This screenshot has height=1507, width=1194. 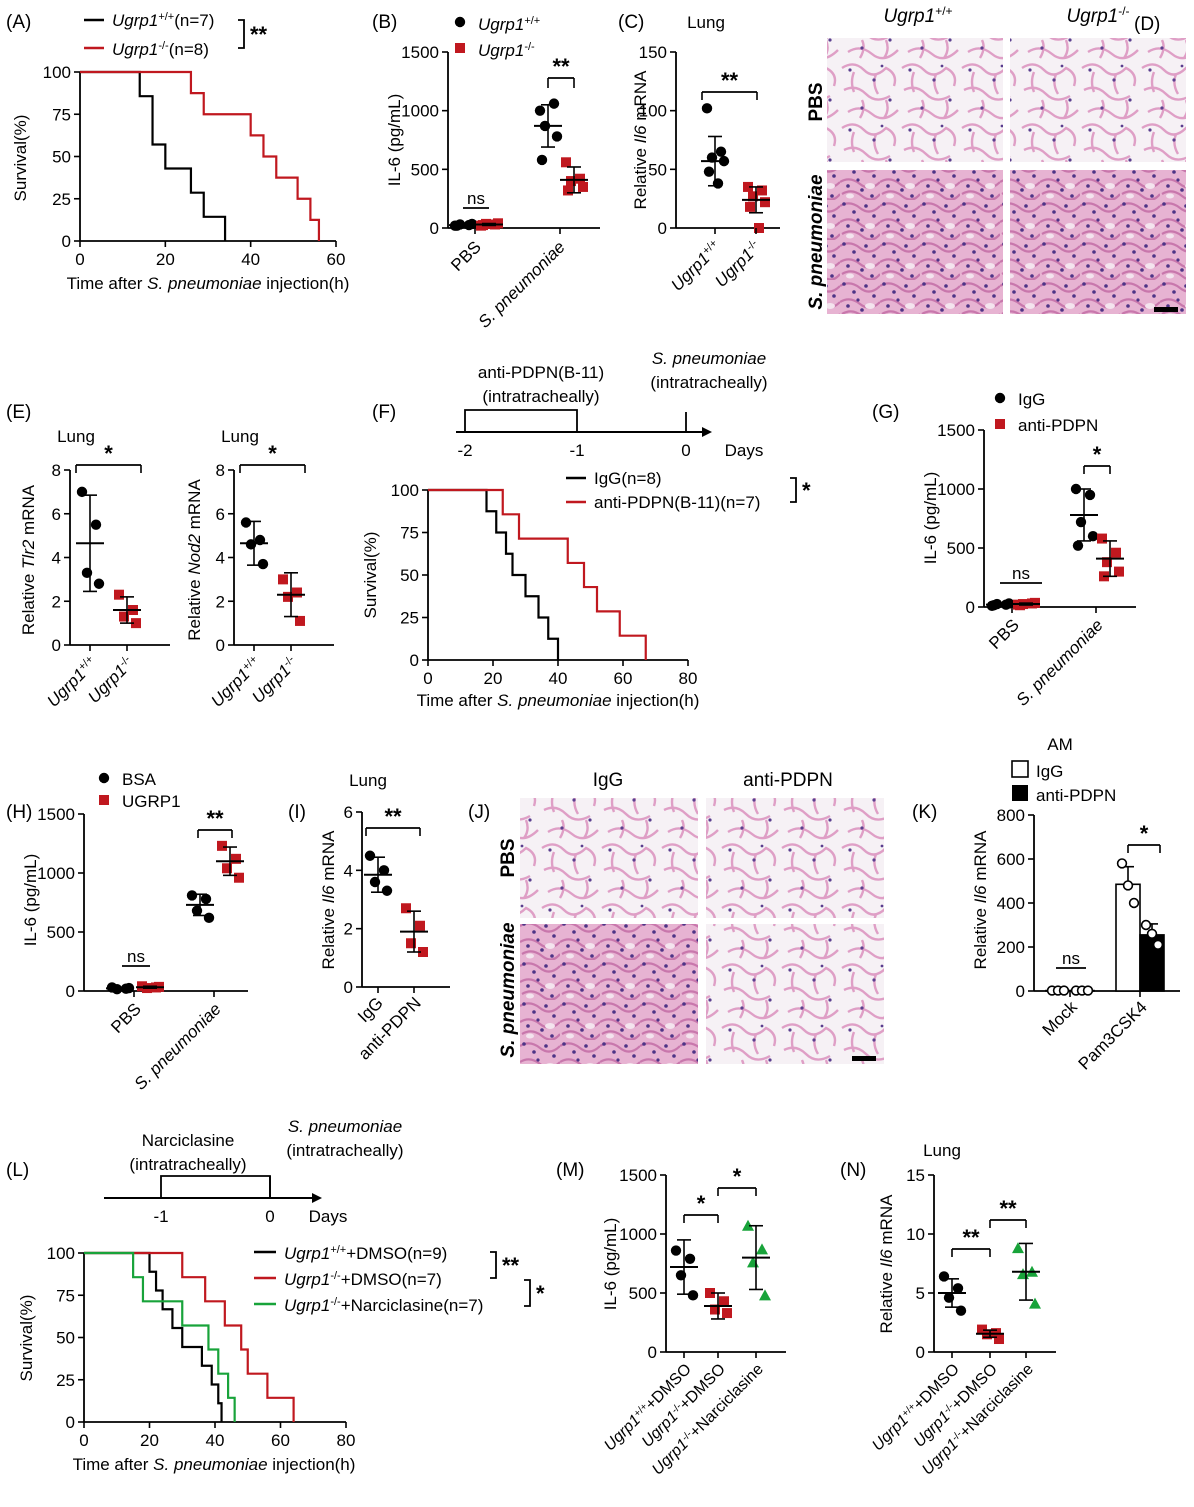 I want to click on panel-A-y-tick-label: 75, so click(x=61, y=114).